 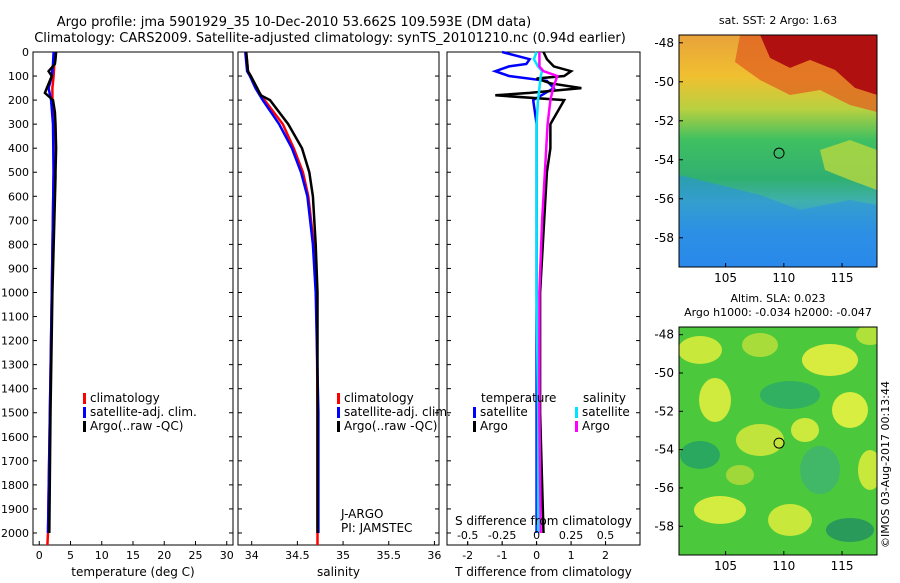 I want to click on sla_map-ytick-label: -58, so click(x=664, y=526).